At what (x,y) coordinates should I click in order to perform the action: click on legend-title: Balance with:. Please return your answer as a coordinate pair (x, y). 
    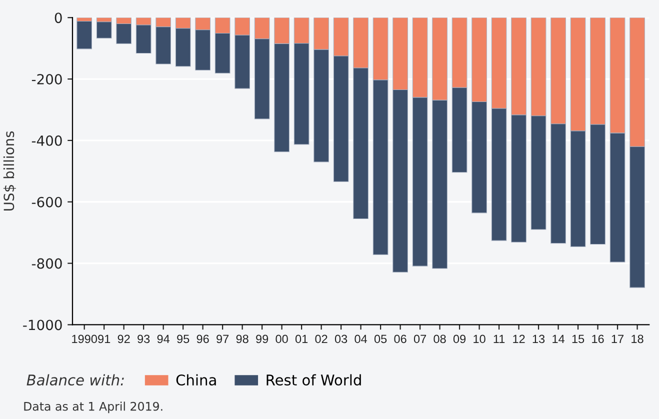
    Looking at the image, I should click on (75, 380).